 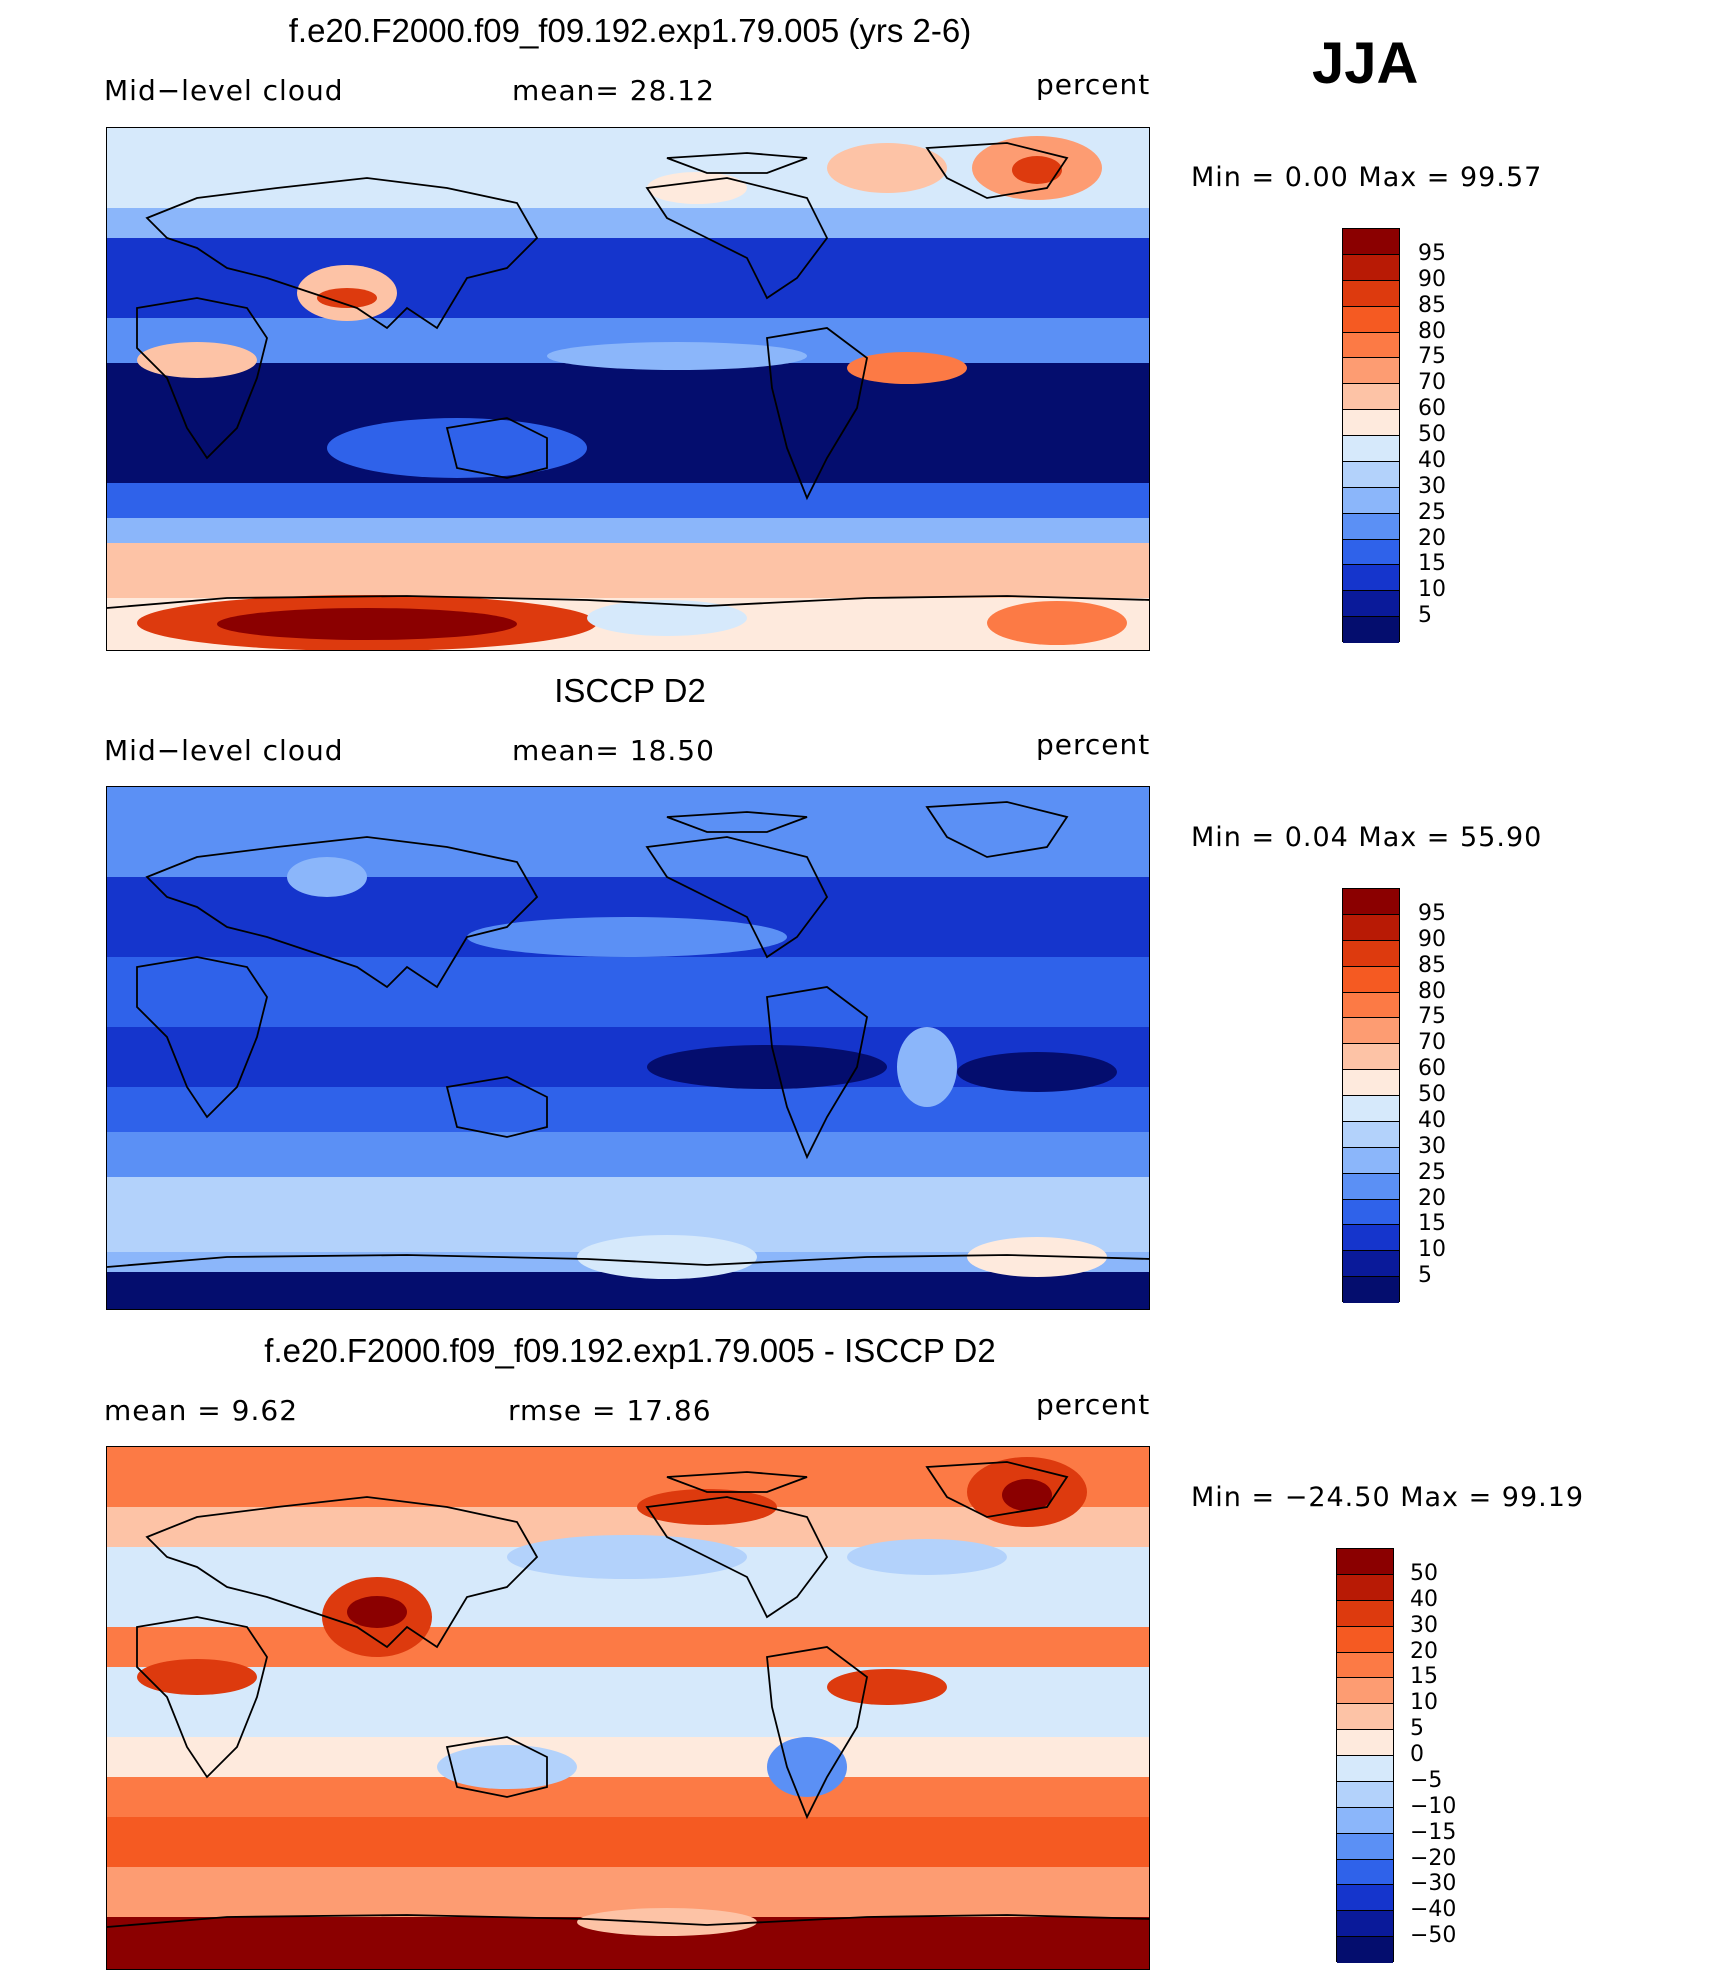 What do you see at coordinates (610, 1410) in the screenshot?
I see `panel-3-rmse-label: rmse = 17.86` at bounding box center [610, 1410].